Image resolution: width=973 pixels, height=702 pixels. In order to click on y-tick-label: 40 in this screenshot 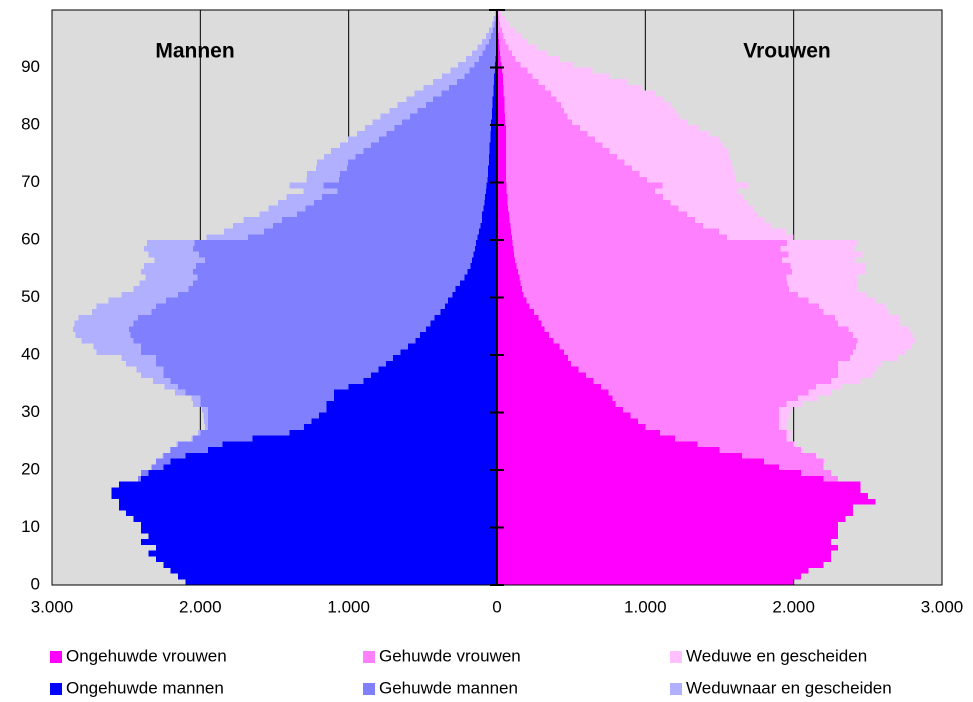, I will do `click(30, 353)`.